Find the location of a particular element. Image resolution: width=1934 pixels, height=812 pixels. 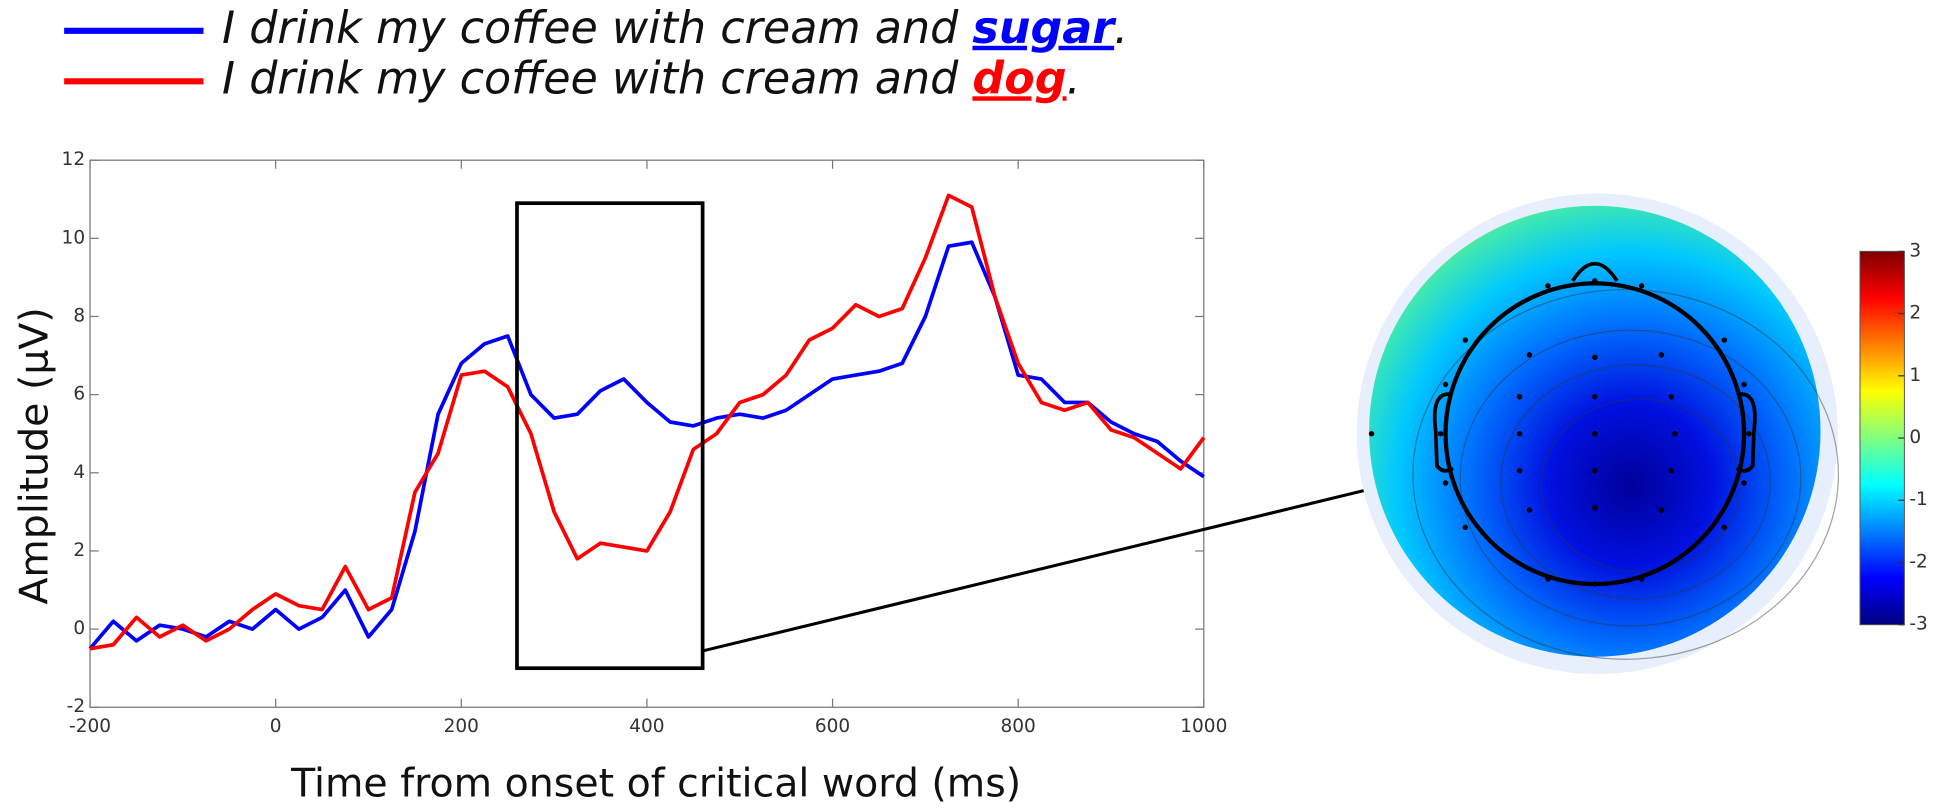

colorbar-tick-label: 0 is located at coordinates (1915, 437).